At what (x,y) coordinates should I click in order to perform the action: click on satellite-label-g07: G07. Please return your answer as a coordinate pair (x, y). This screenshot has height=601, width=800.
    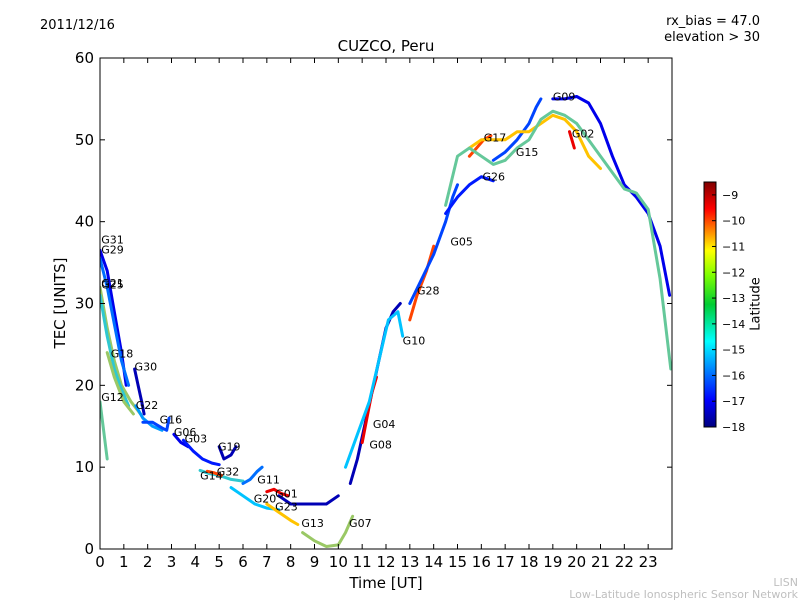
    Looking at the image, I should click on (360, 523).